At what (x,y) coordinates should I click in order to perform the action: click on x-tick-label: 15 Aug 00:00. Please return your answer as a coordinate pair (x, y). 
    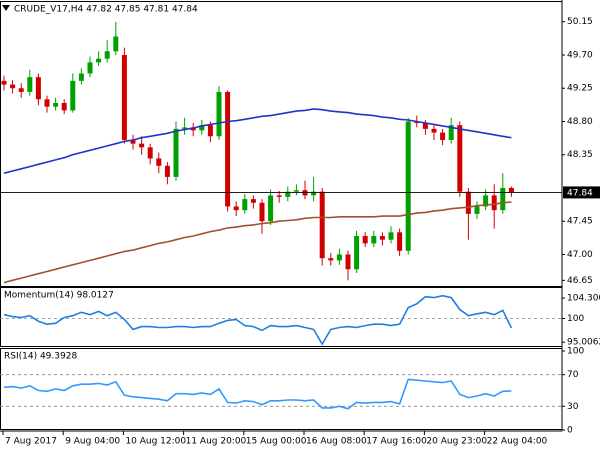
    Looking at the image, I should click on (276, 442).